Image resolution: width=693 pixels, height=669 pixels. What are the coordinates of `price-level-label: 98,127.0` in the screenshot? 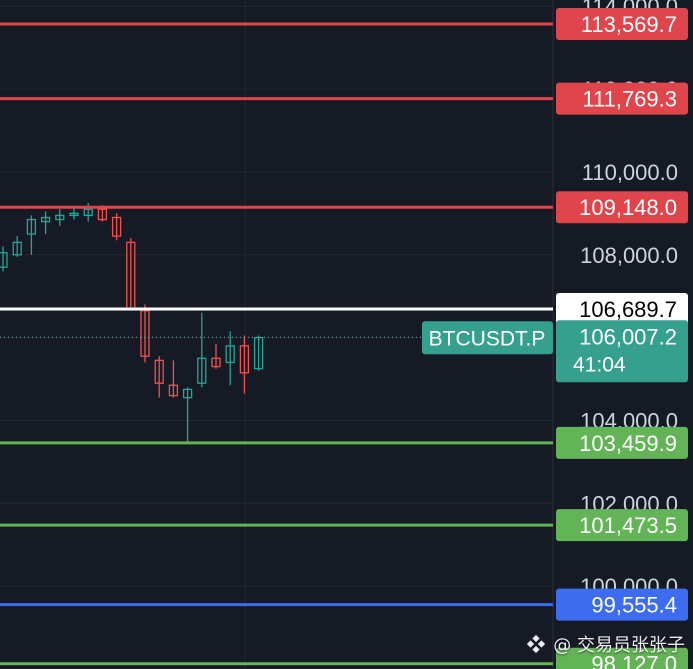 It's located at (634, 660).